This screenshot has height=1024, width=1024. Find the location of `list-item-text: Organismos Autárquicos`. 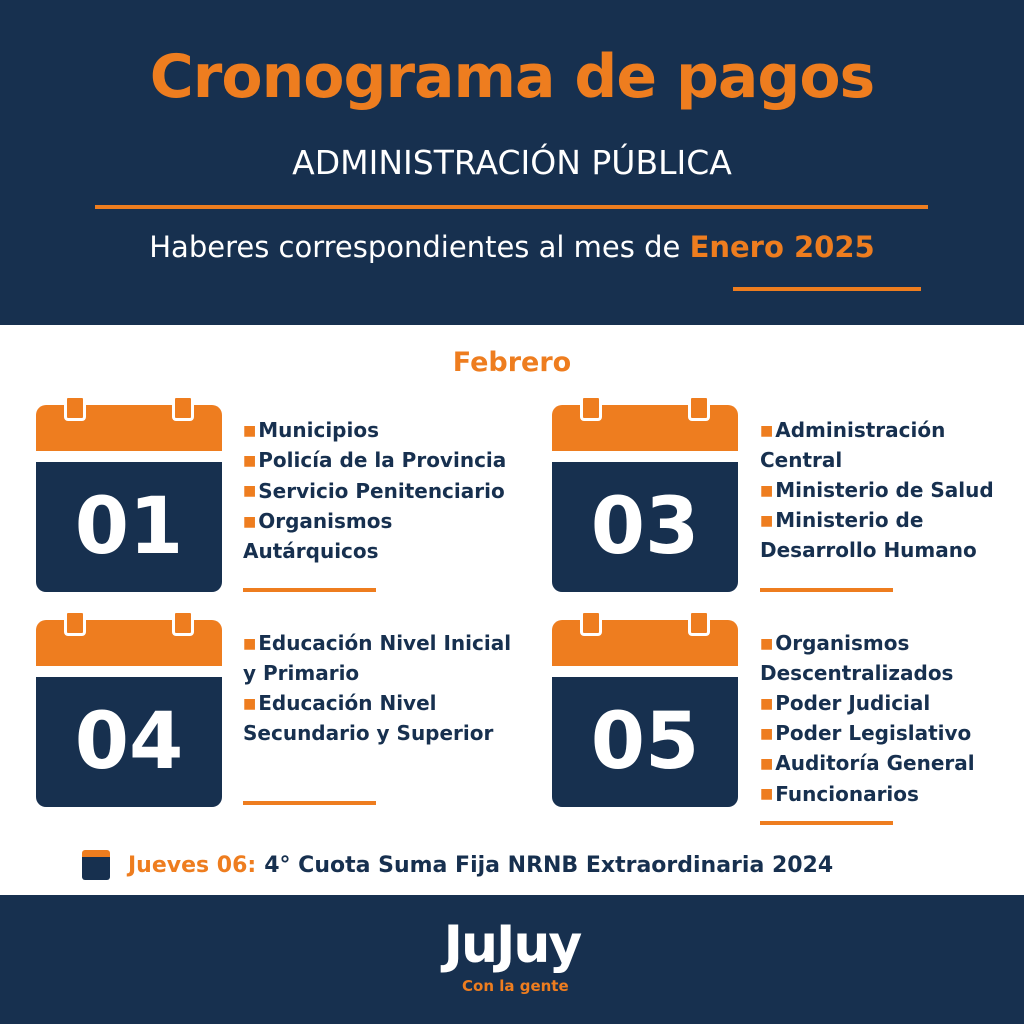

list-item-text: Organismos Autárquicos is located at coordinates (318, 535).